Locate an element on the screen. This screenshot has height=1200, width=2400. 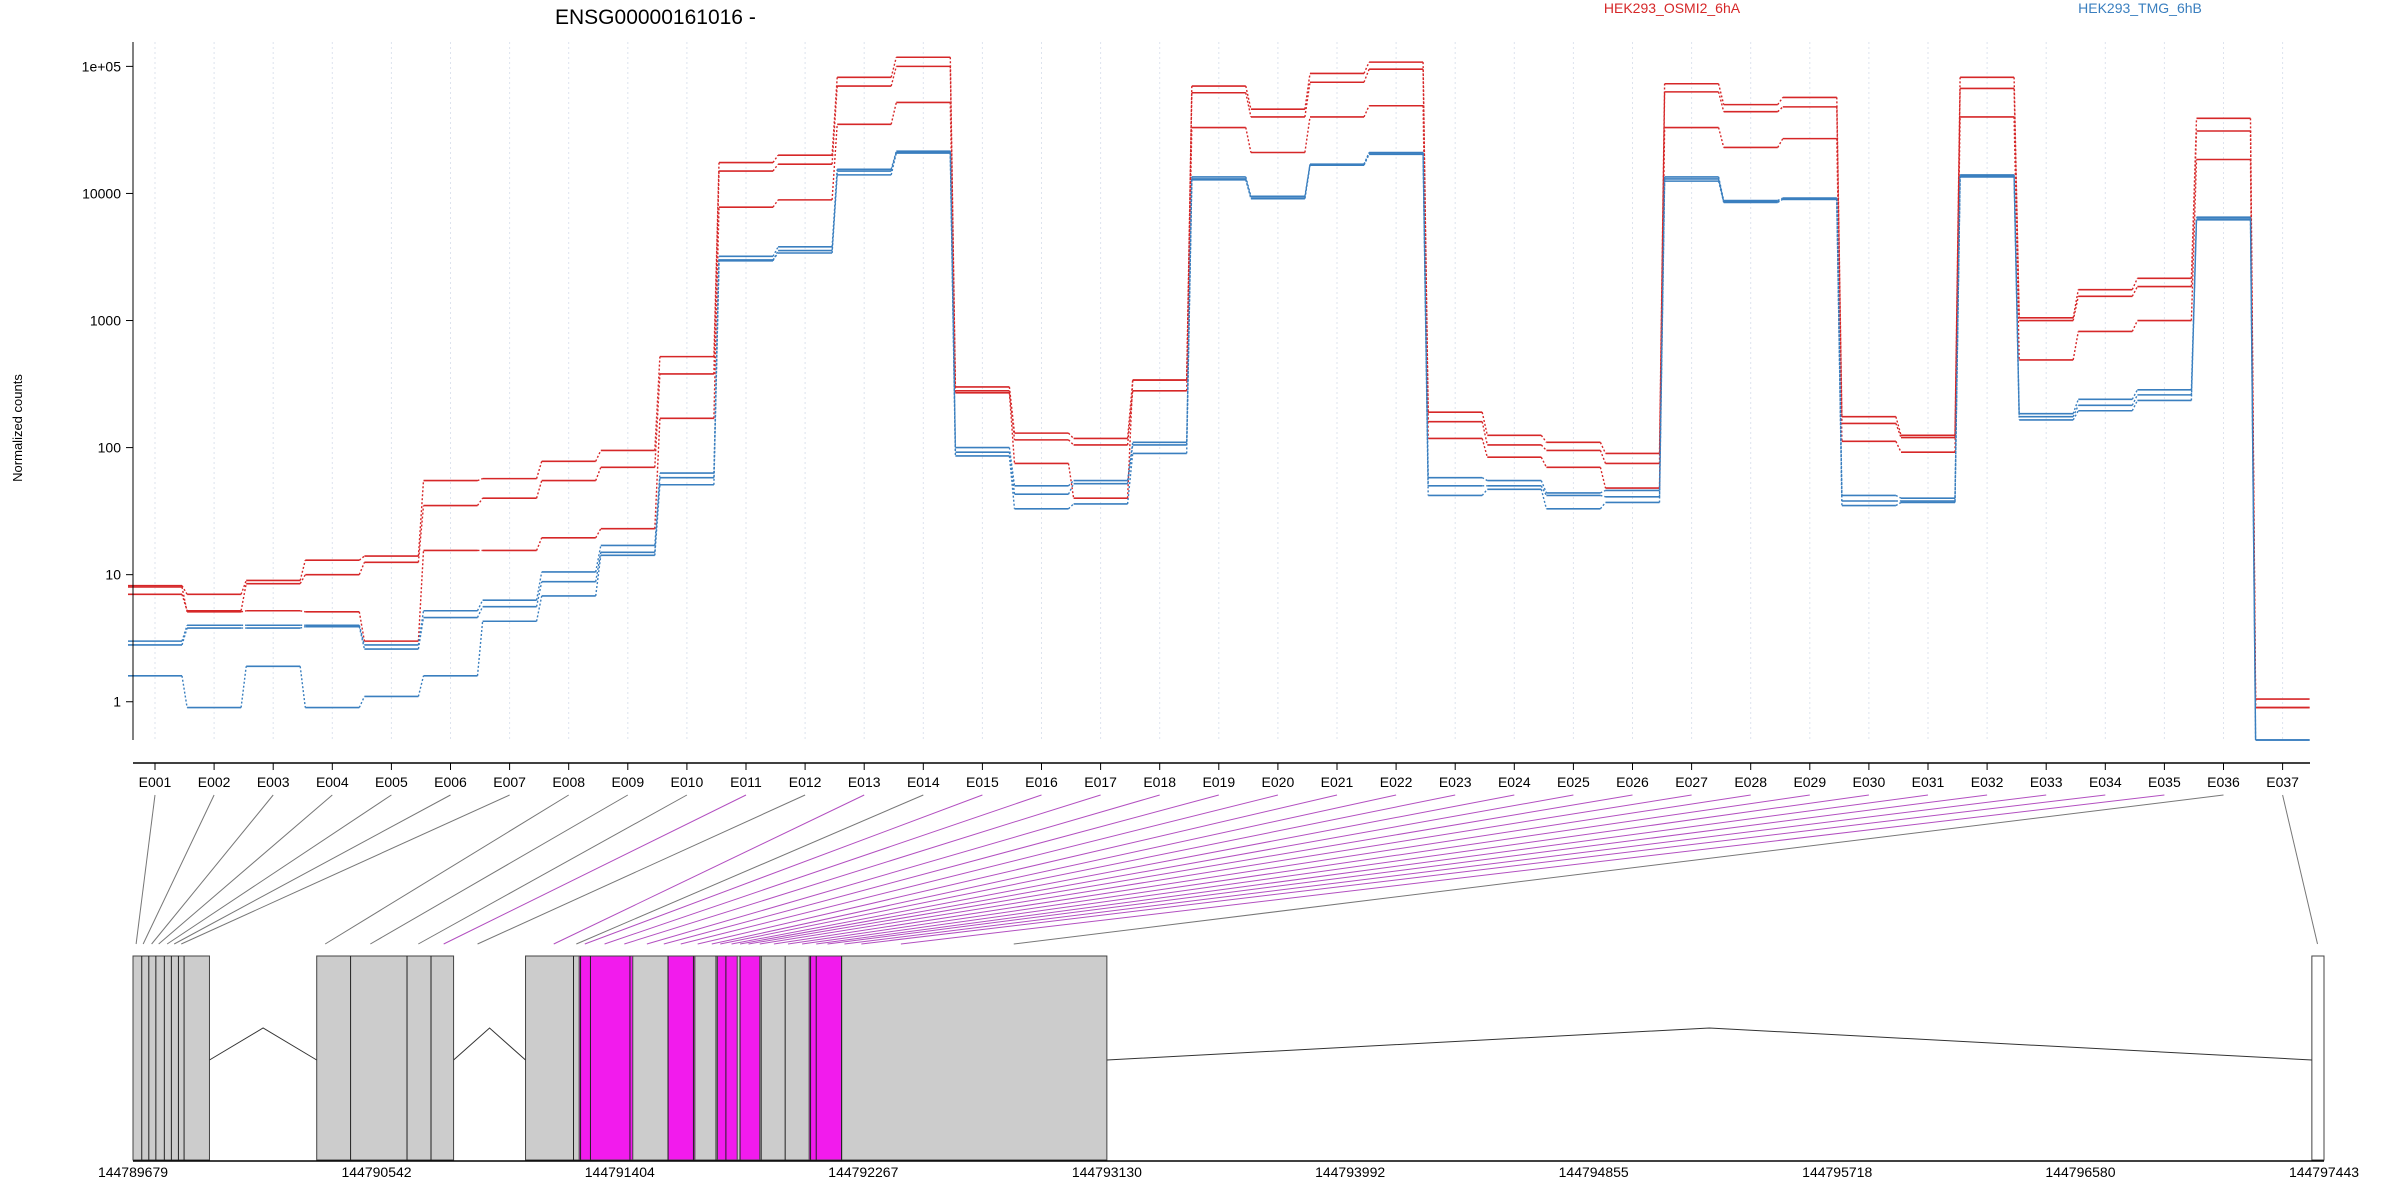
exon-connector-E028 is located at coordinates (1262, 869).